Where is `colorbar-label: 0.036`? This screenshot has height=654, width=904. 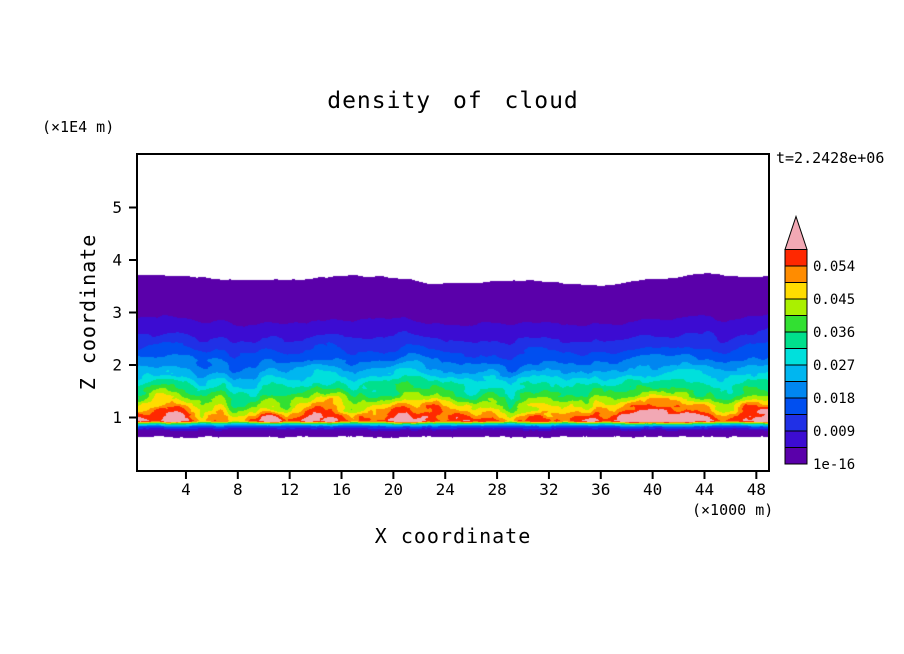
colorbar-label: 0.036 is located at coordinates (834, 333).